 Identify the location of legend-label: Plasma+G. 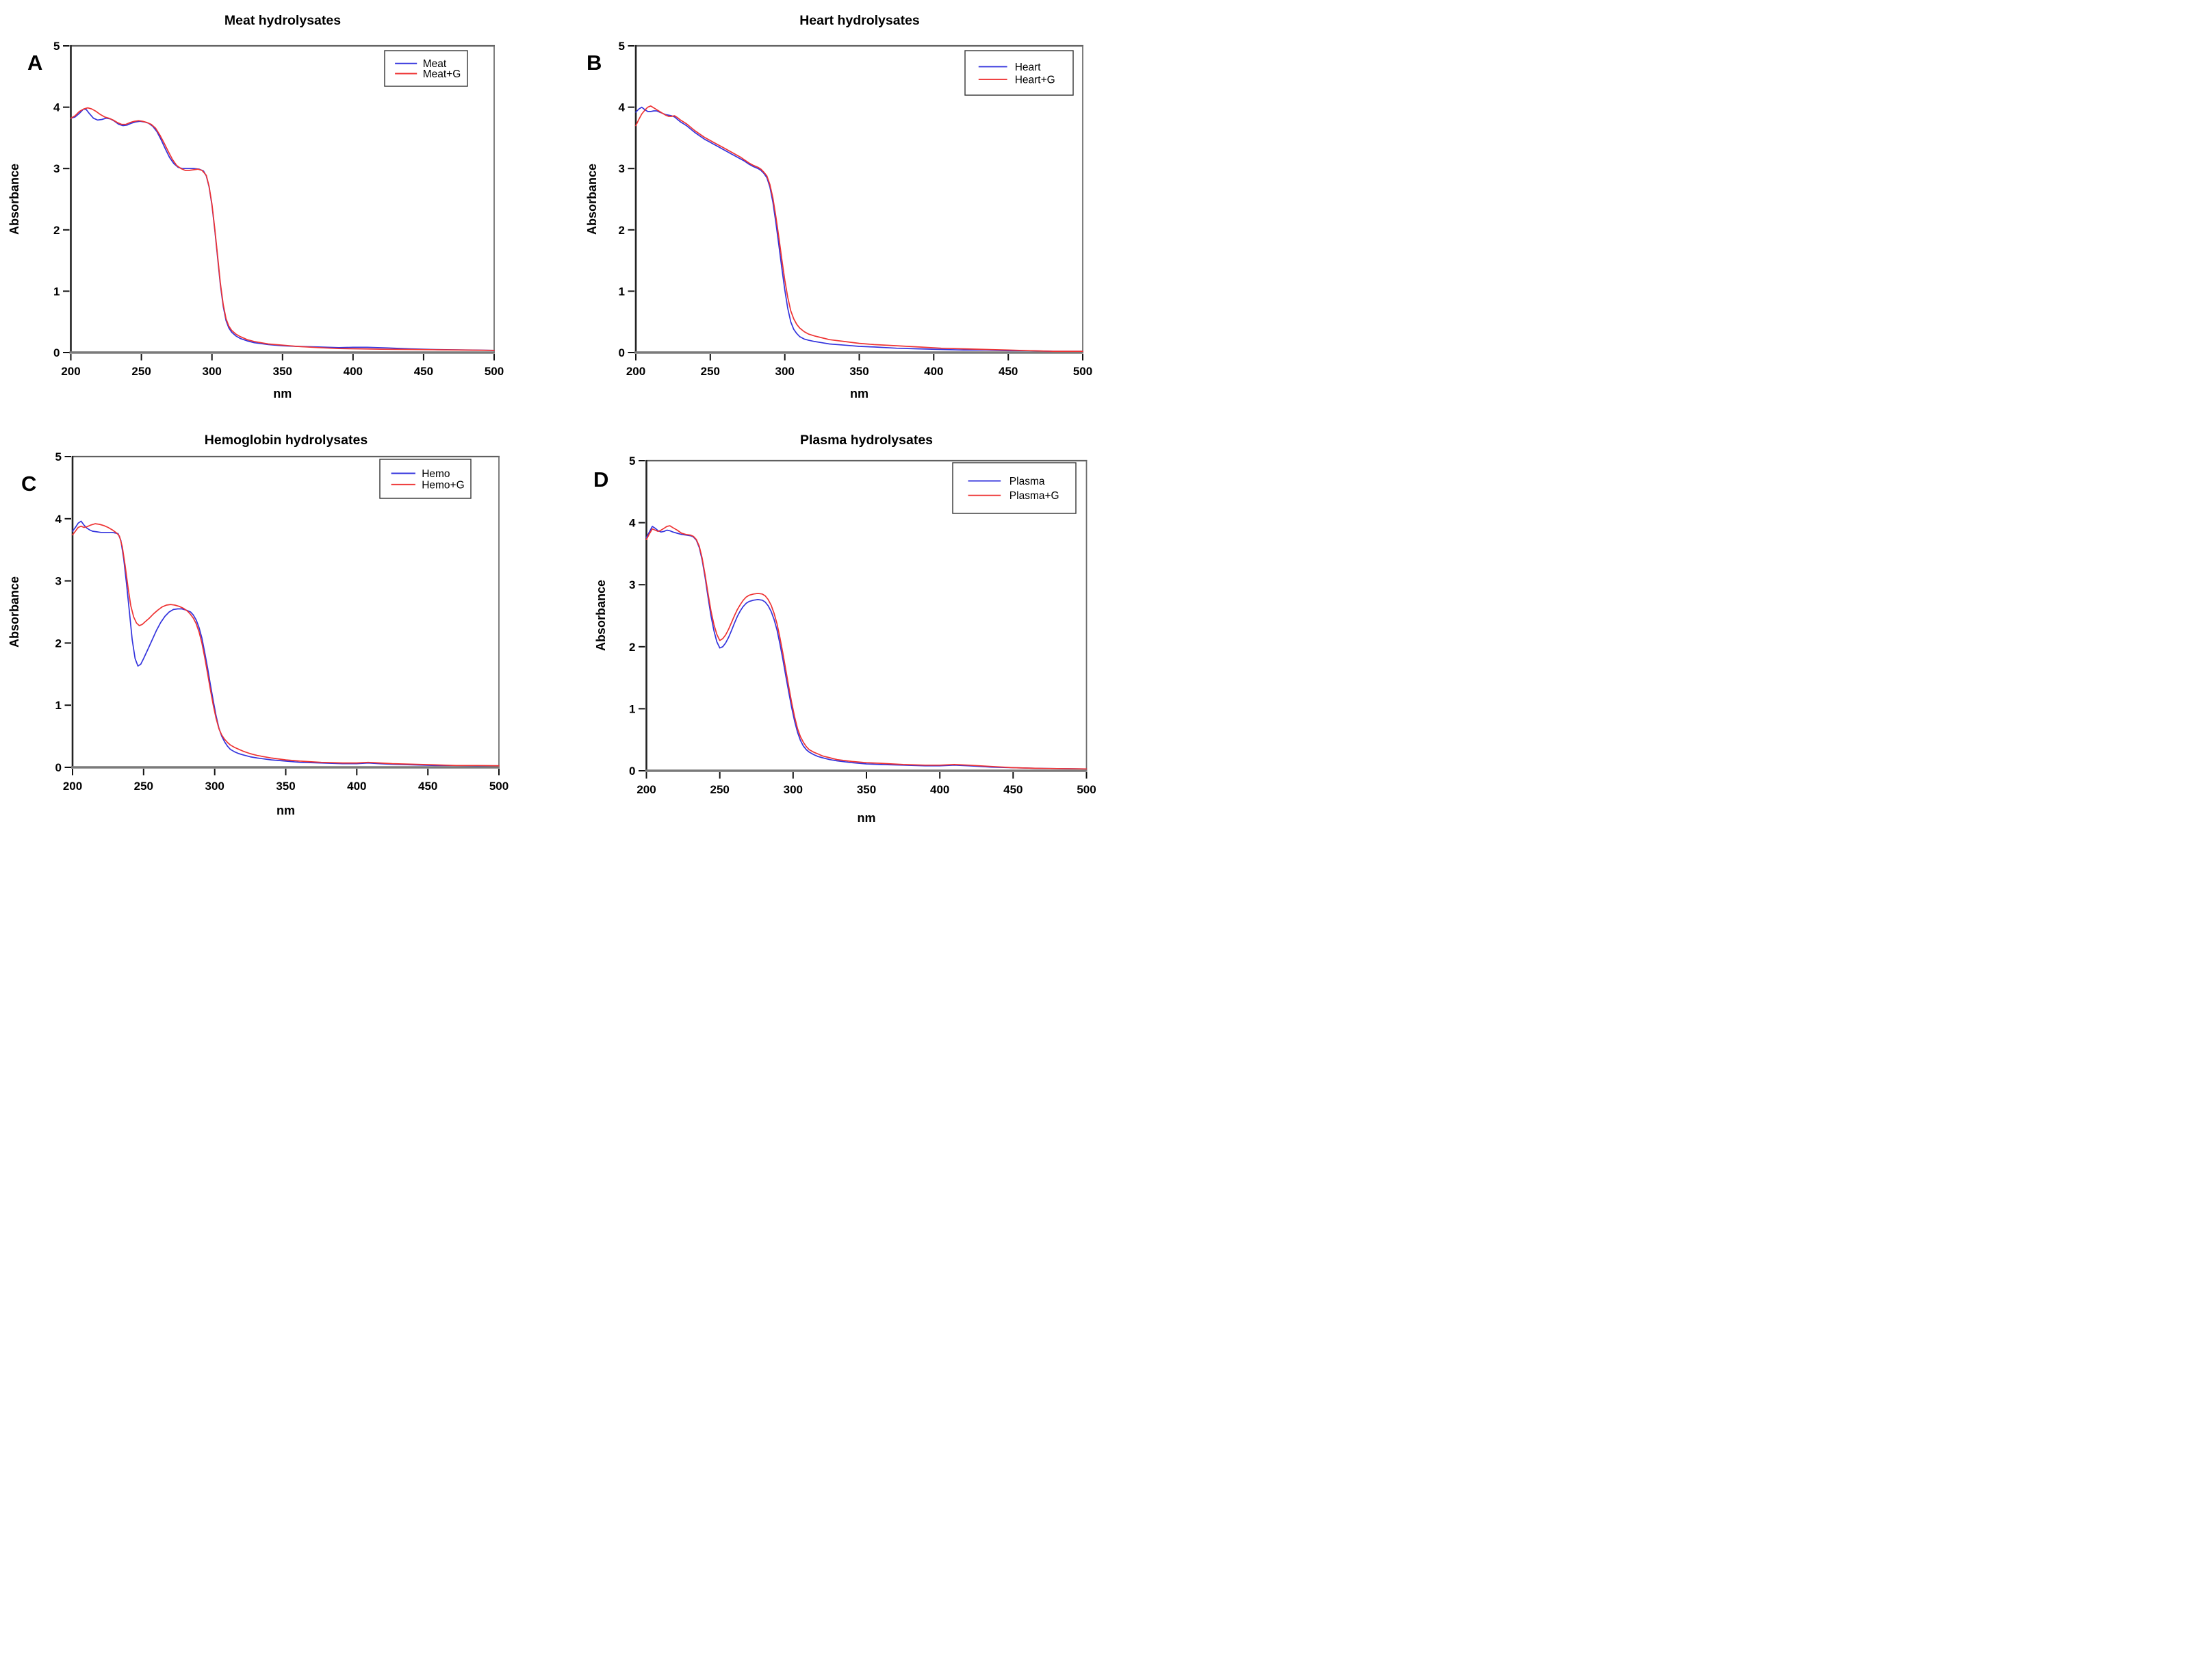
(1034, 496).